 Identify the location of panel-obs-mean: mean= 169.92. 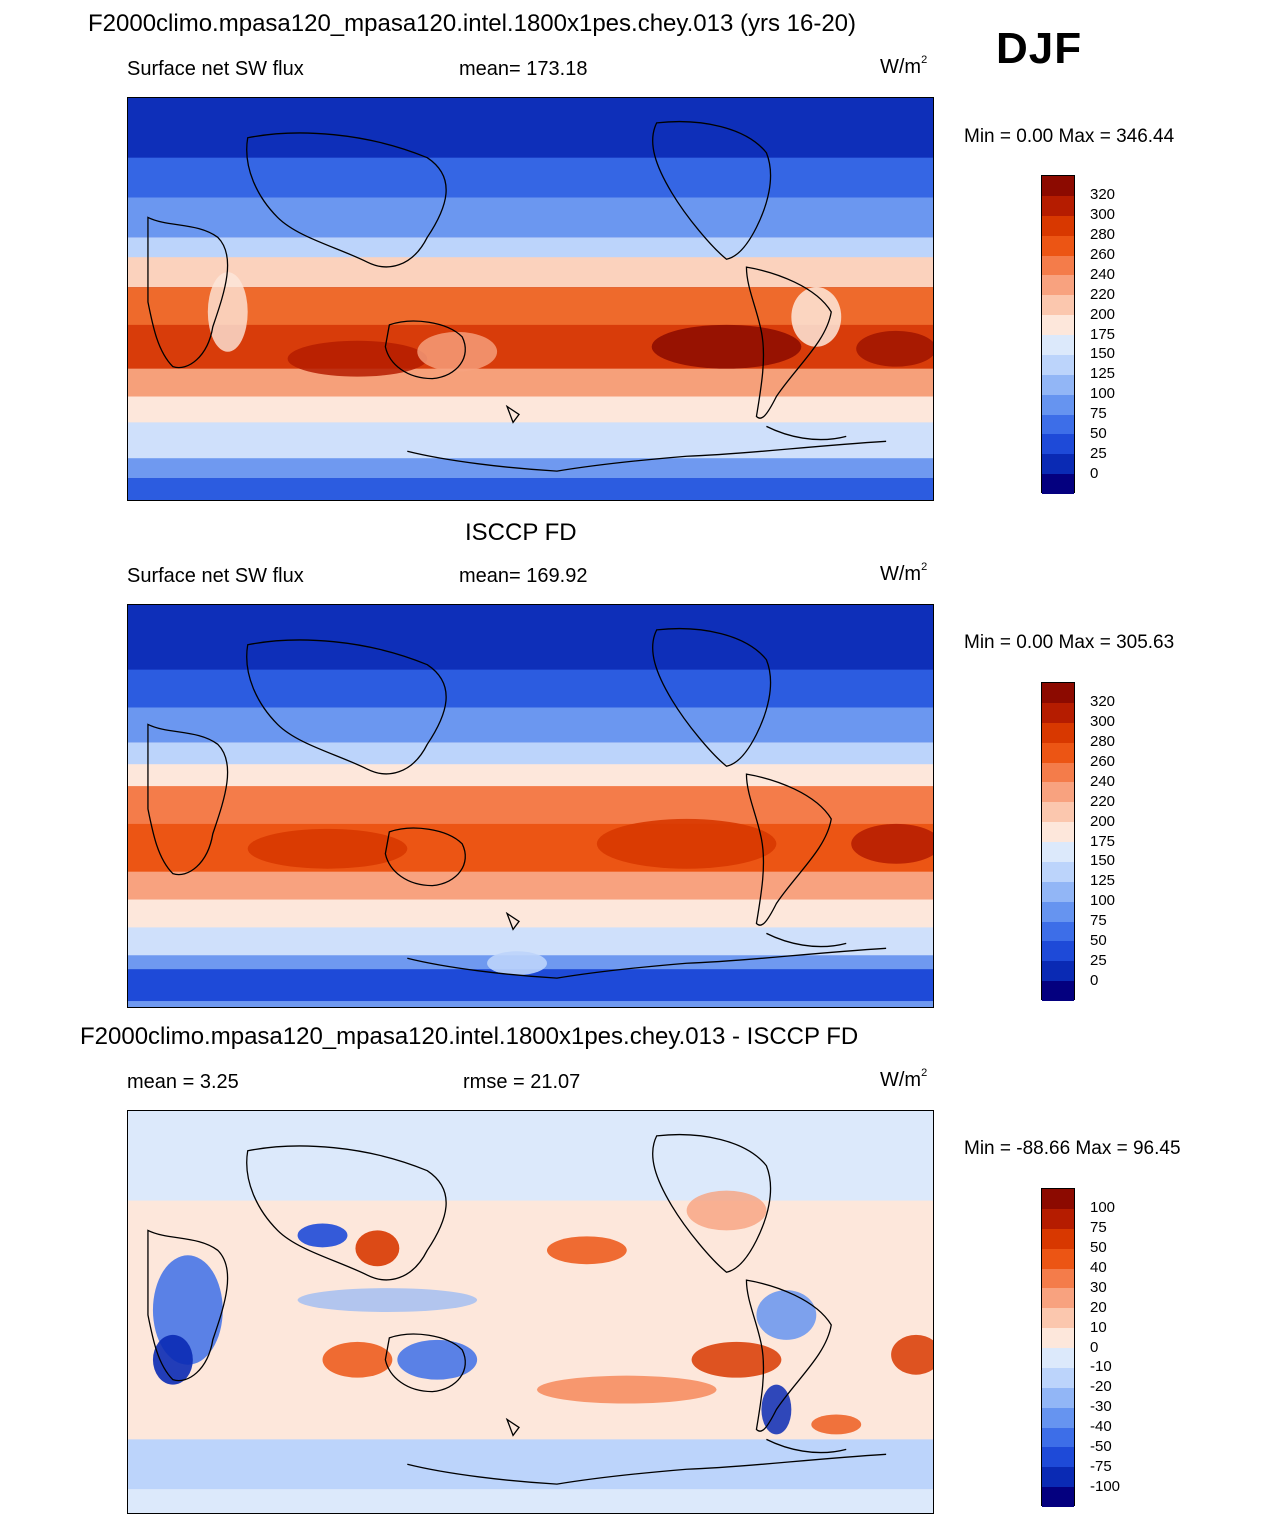
(523, 576).